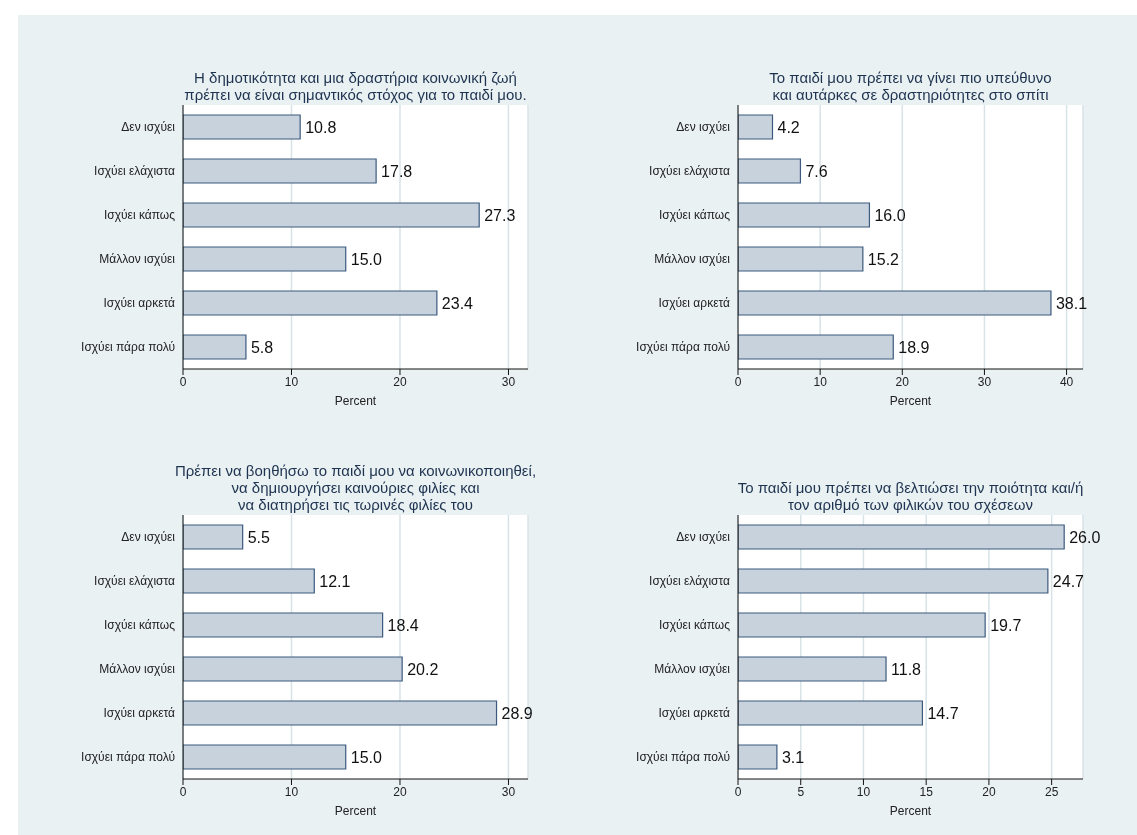 This screenshot has height=835, width=1137. What do you see at coordinates (1051, 791) in the screenshot?
I see `x-tick-label: 25` at bounding box center [1051, 791].